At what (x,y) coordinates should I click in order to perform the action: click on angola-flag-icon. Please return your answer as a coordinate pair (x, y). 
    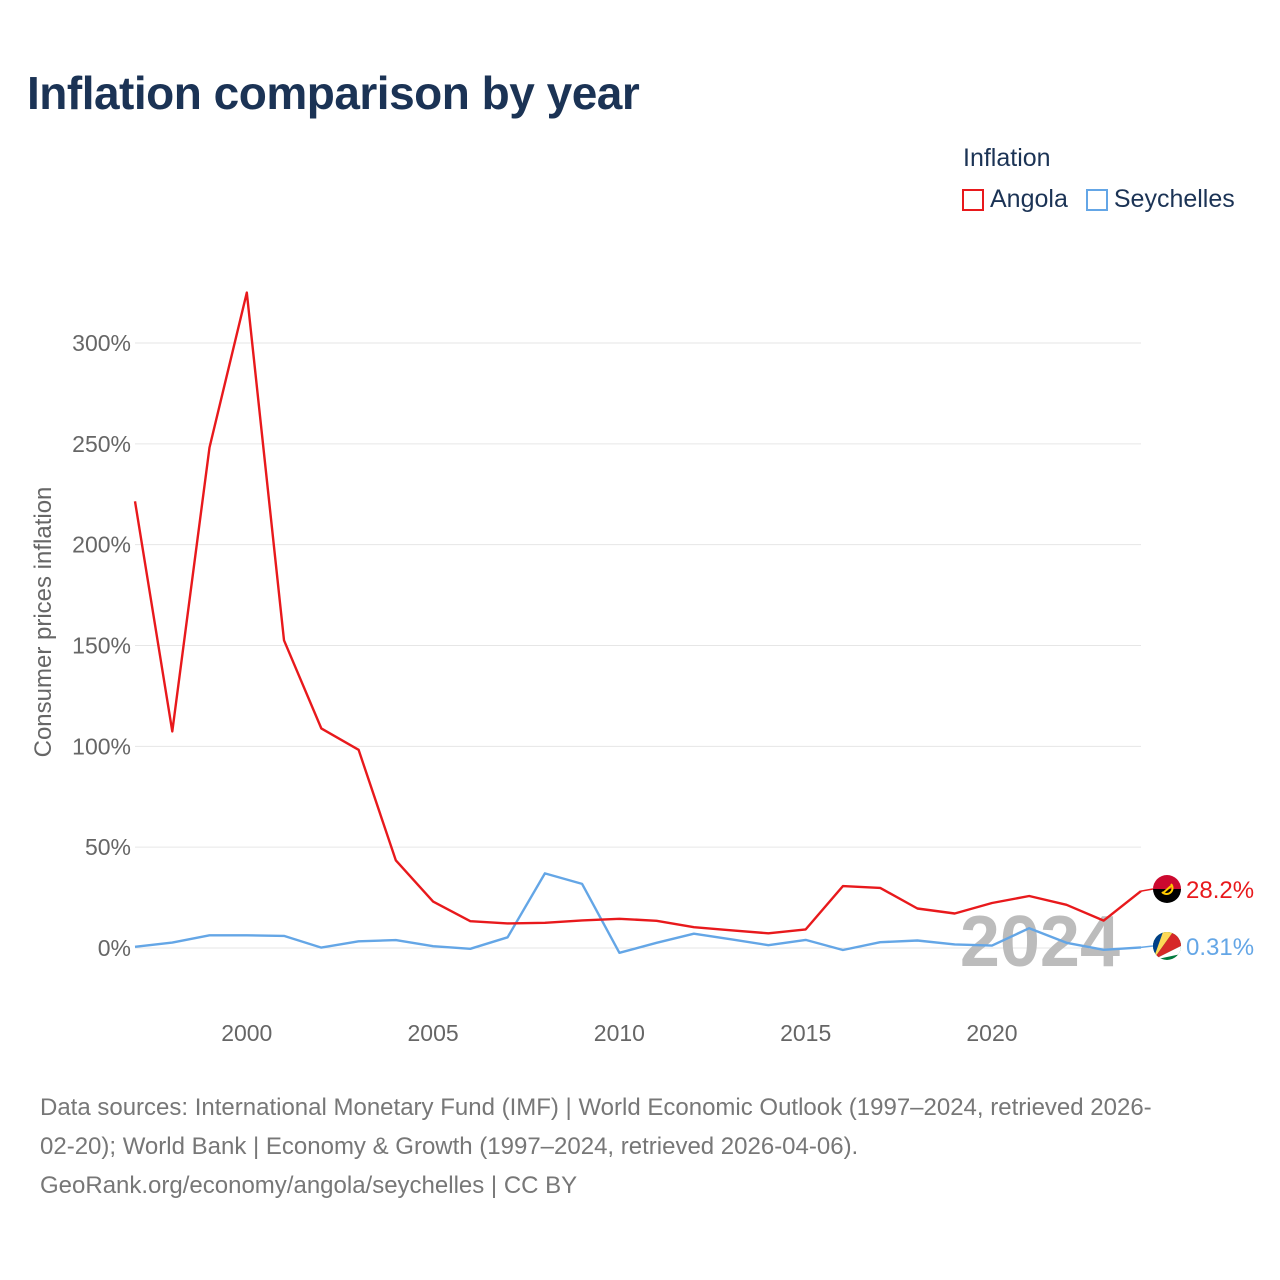
    Looking at the image, I should click on (1167, 889).